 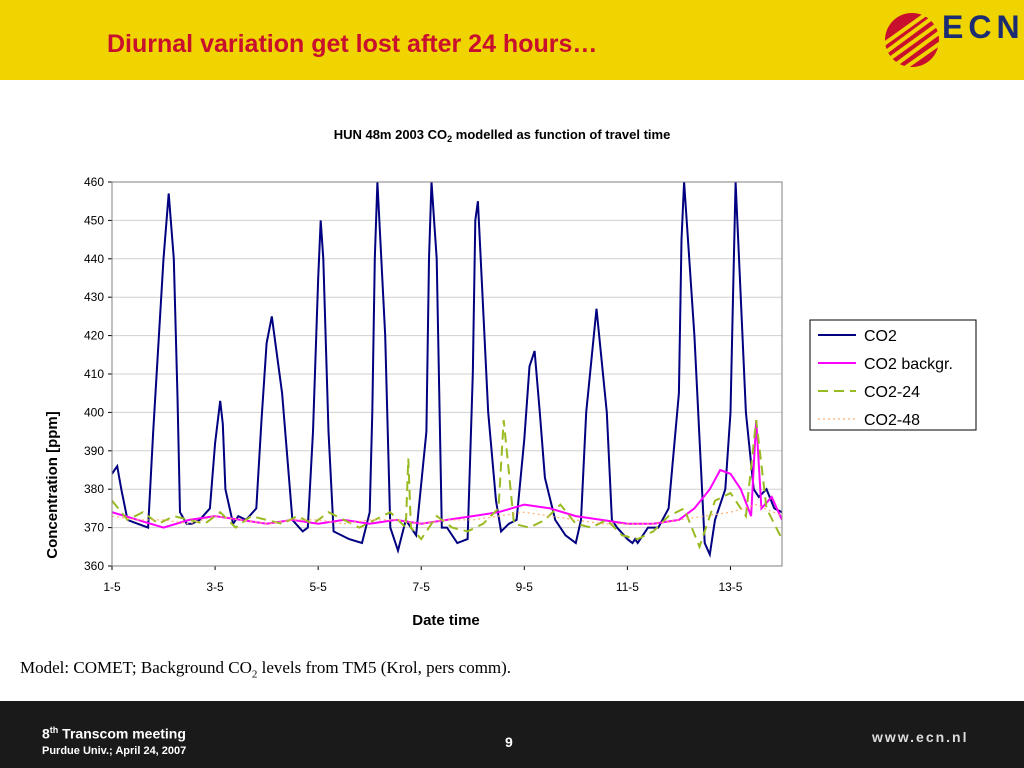 I want to click on legend-label-1: CO2, so click(x=880, y=336).